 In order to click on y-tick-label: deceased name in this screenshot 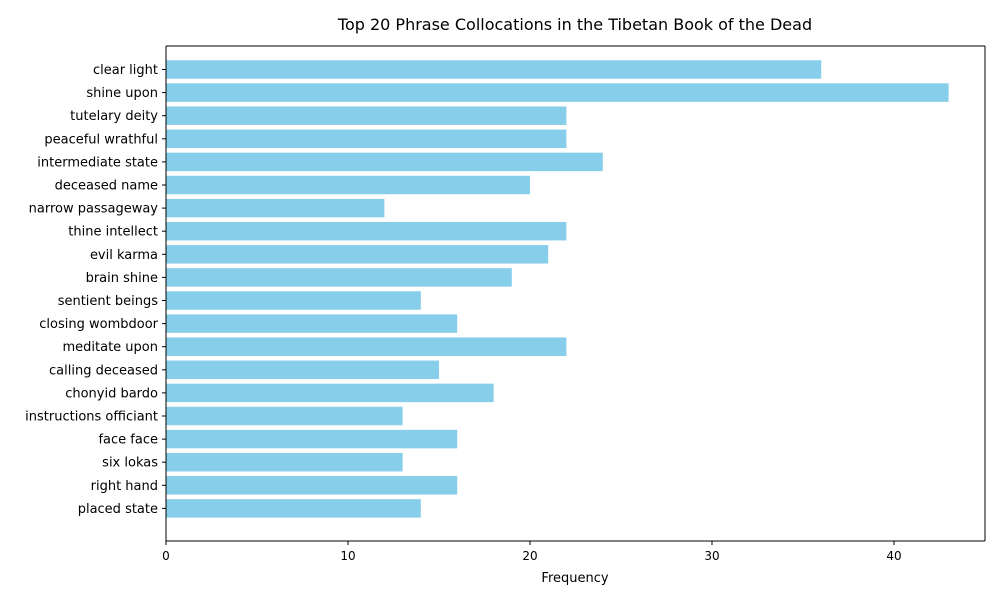, I will do `click(106, 186)`.